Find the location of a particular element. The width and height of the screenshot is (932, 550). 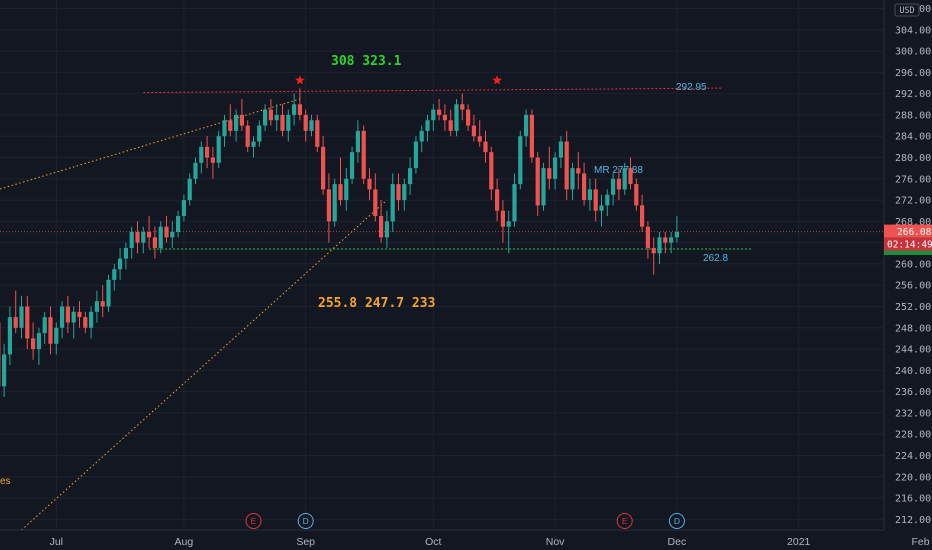

price-tick-label: 304.00 is located at coordinates (913, 30).